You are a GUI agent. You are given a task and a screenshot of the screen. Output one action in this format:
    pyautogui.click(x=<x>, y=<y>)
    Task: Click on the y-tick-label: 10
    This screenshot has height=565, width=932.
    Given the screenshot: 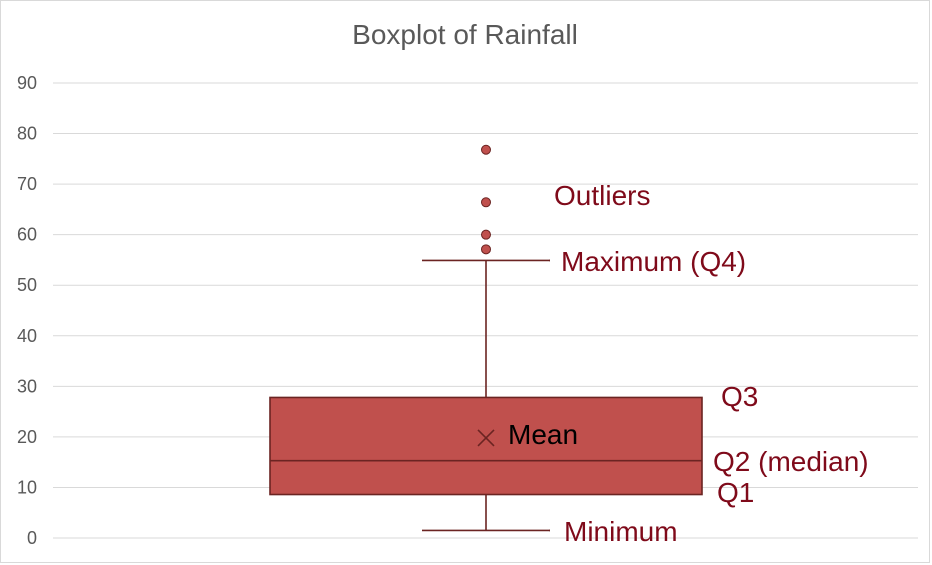 What is the action you would take?
    pyautogui.click(x=27, y=487)
    